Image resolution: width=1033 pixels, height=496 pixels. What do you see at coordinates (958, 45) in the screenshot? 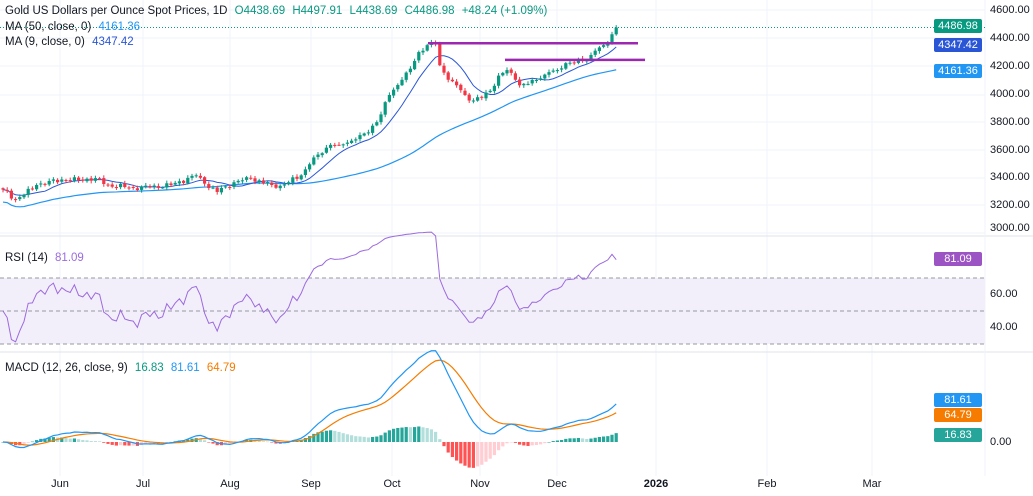
I see `ma9-tag: 4347.42` at bounding box center [958, 45].